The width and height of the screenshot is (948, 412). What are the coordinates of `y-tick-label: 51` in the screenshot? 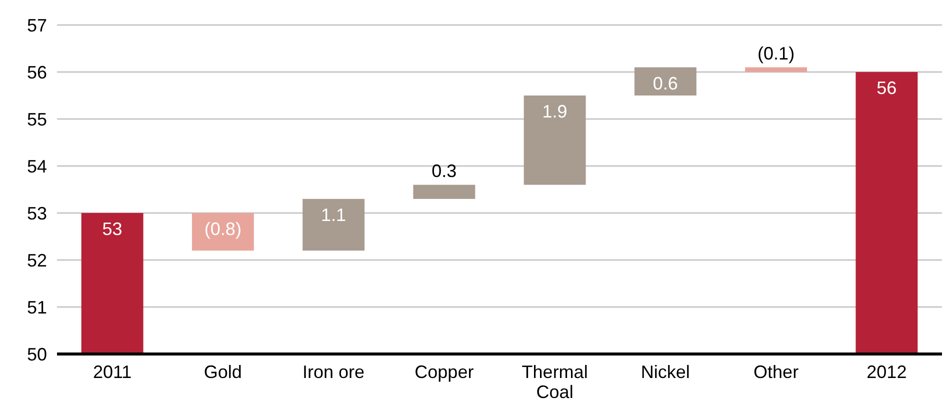 It's located at (36, 307).